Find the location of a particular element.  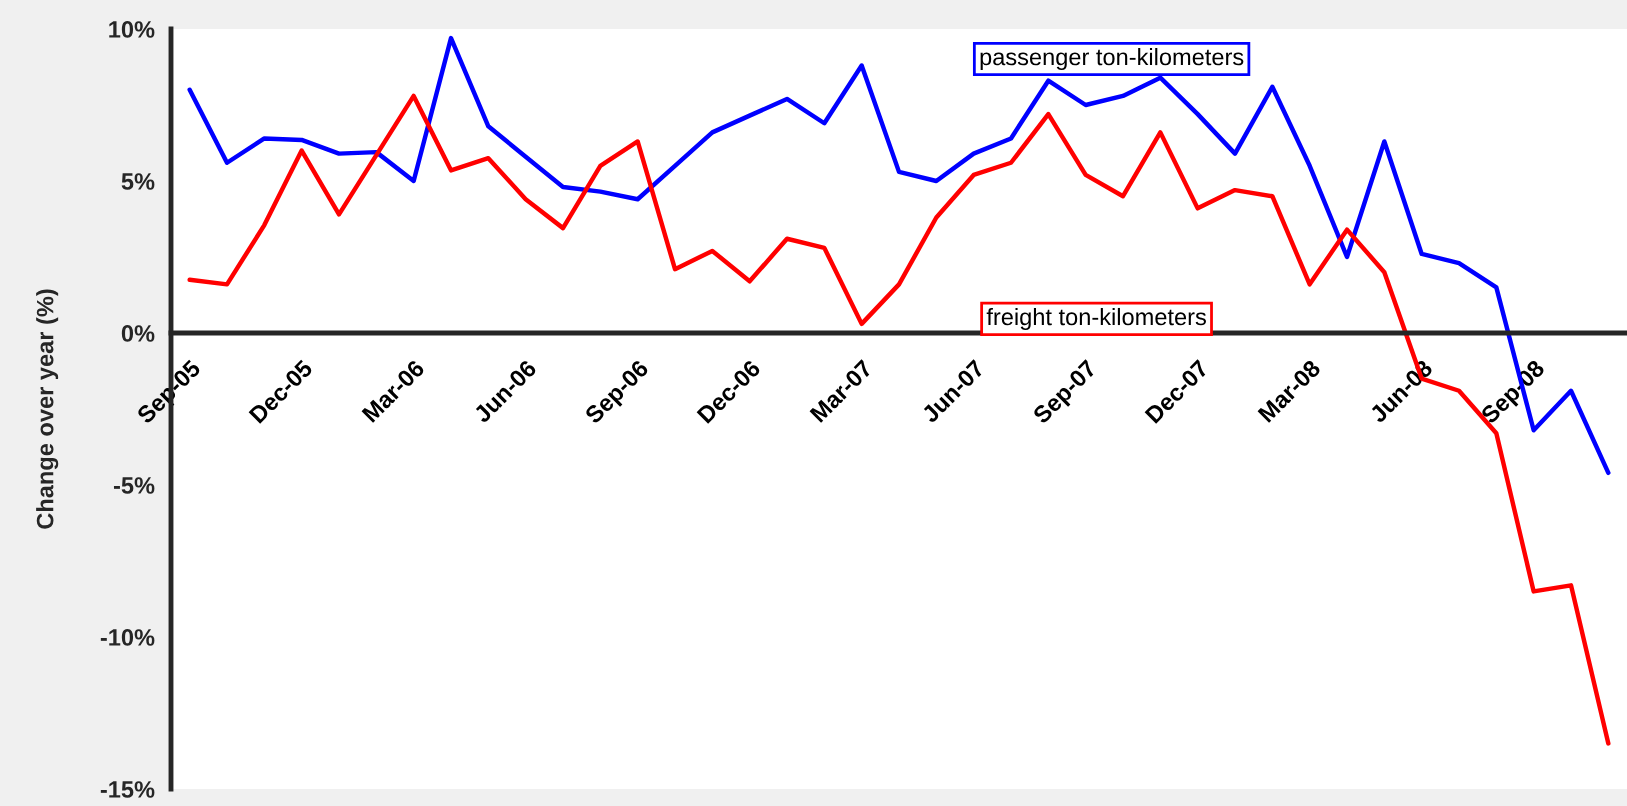

y-tick-label: -5% is located at coordinates (134, 485).